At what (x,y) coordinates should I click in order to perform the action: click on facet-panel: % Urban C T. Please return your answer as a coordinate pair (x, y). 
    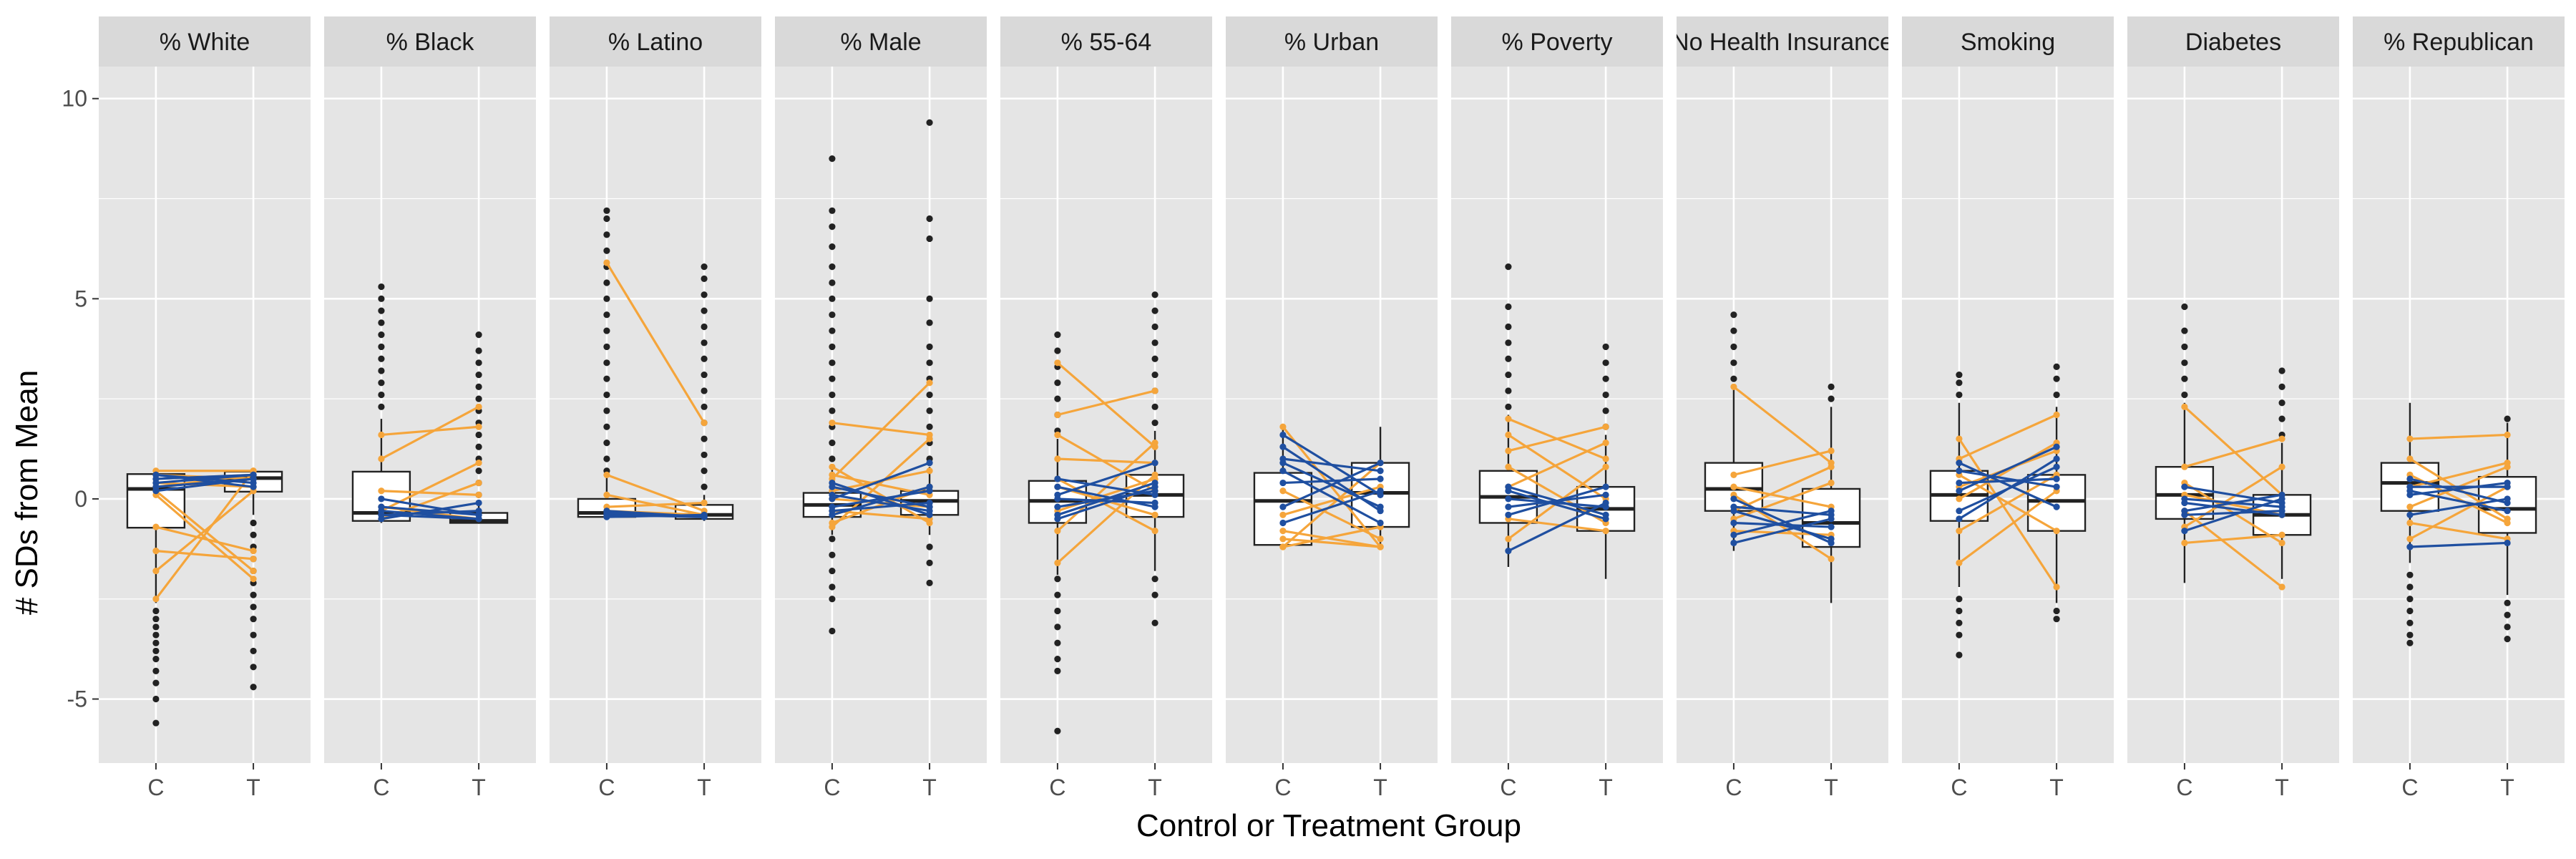
    Looking at the image, I should click on (1332, 408).